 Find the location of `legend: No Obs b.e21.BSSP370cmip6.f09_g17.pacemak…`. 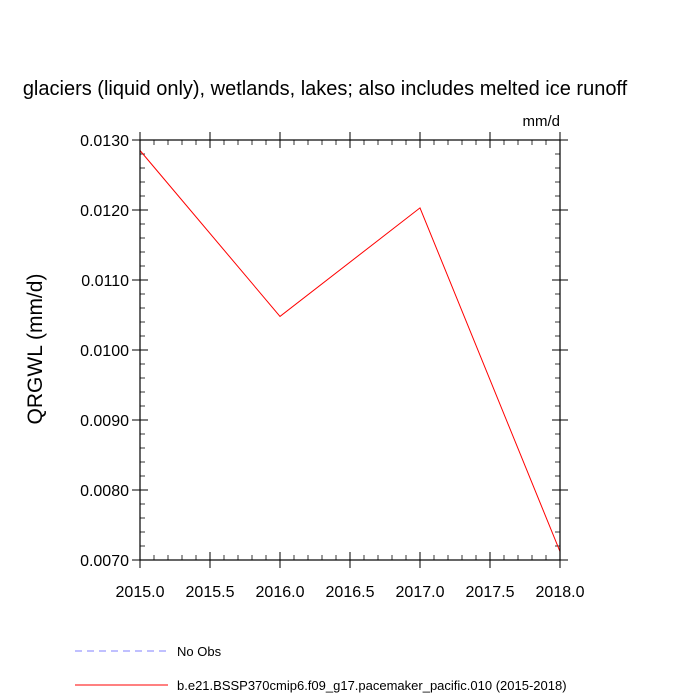

legend: No Obs b.e21.BSSP370cmip6.f09_g17.pacemak… is located at coordinates (321, 668).